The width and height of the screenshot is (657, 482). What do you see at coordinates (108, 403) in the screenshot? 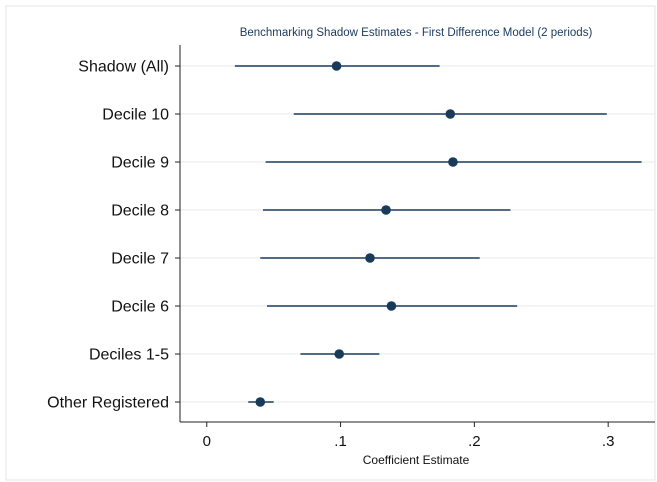
I see `category-label: Other Registered` at bounding box center [108, 403].